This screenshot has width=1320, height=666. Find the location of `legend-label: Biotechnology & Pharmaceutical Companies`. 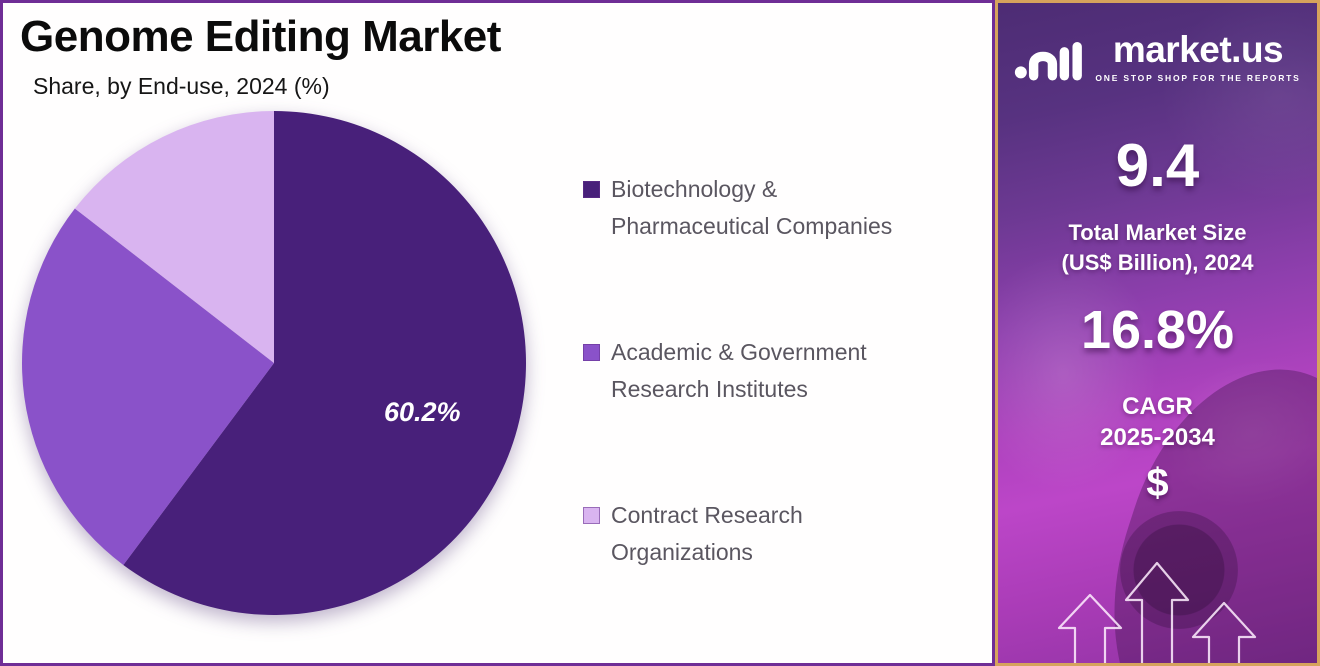

legend-label: Biotechnology & Pharmaceutical Companies is located at coordinates (751, 208).